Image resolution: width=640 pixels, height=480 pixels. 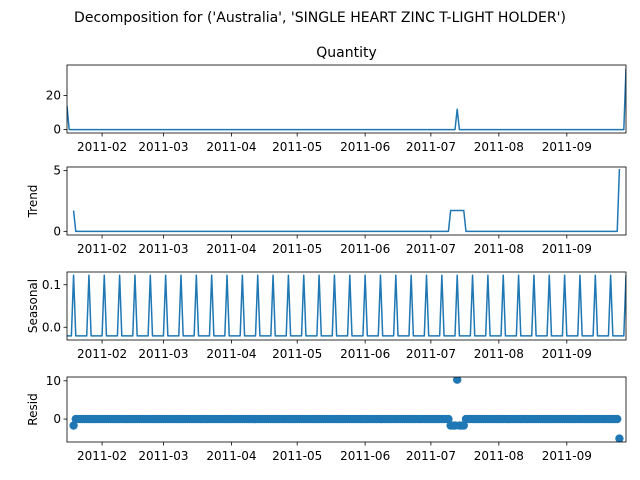 I want to click on y-tick-label: 0.0, so click(x=51, y=327).